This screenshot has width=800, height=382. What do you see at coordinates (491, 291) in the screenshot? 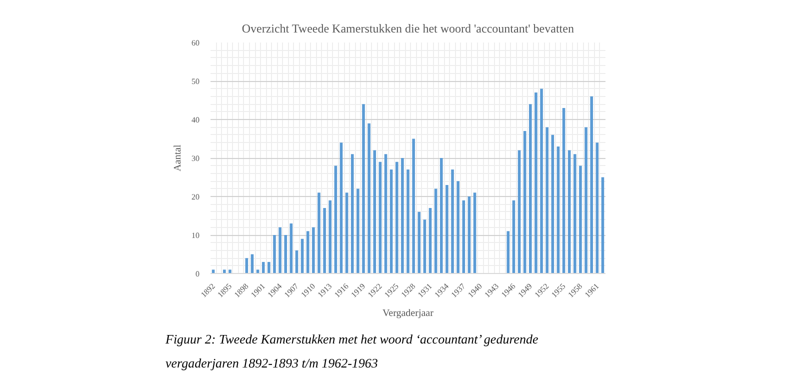
I see `x-tick-label: 1943` at bounding box center [491, 291].